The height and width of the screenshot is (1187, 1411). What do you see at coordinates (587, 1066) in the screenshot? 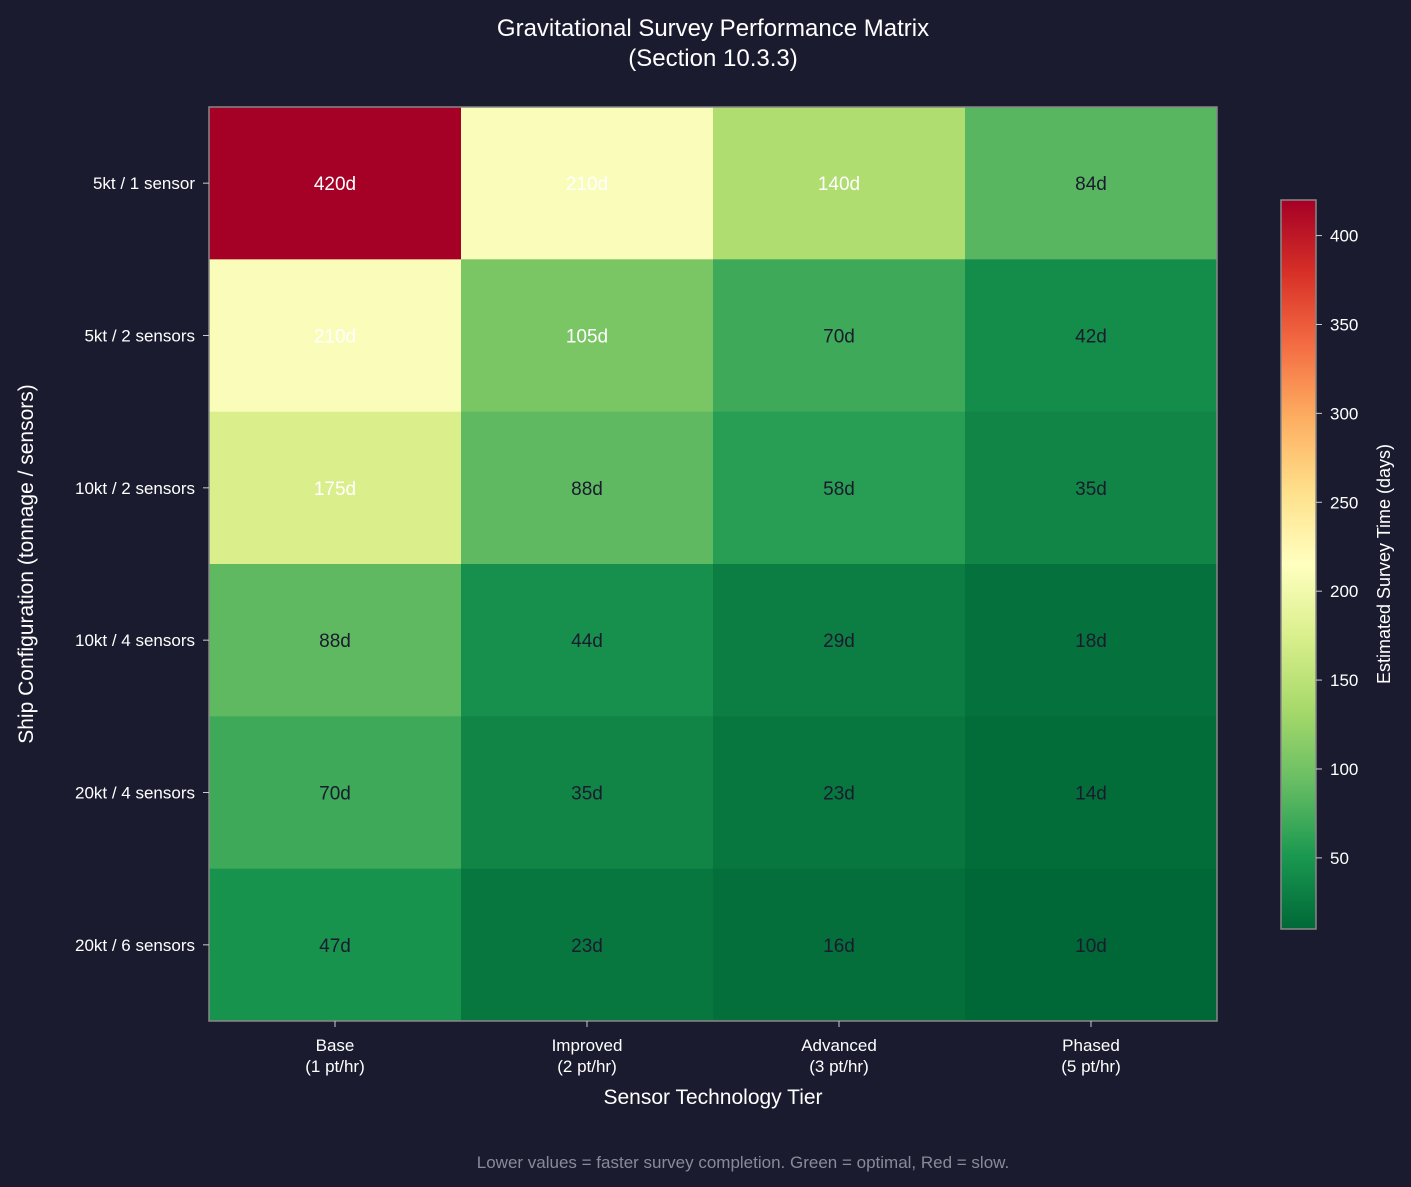
I see `x-tick-label: (2 pt/hr)` at bounding box center [587, 1066].